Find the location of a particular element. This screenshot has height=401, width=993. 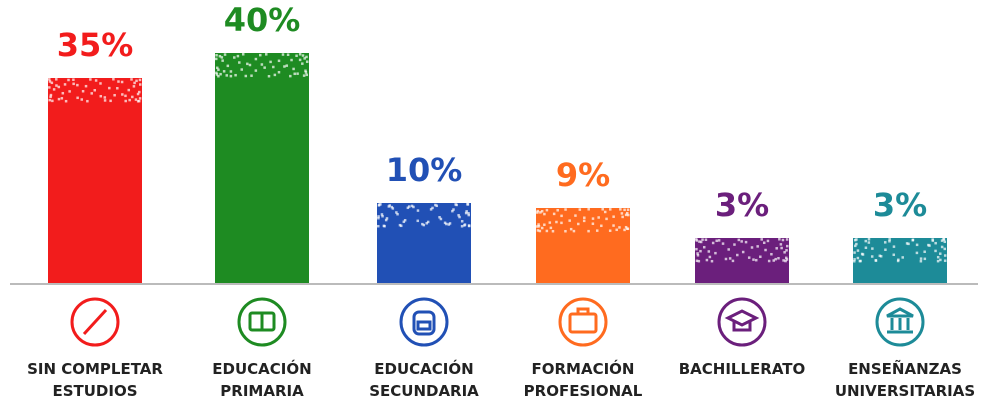

value-label: 10% is located at coordinates (424, 170).